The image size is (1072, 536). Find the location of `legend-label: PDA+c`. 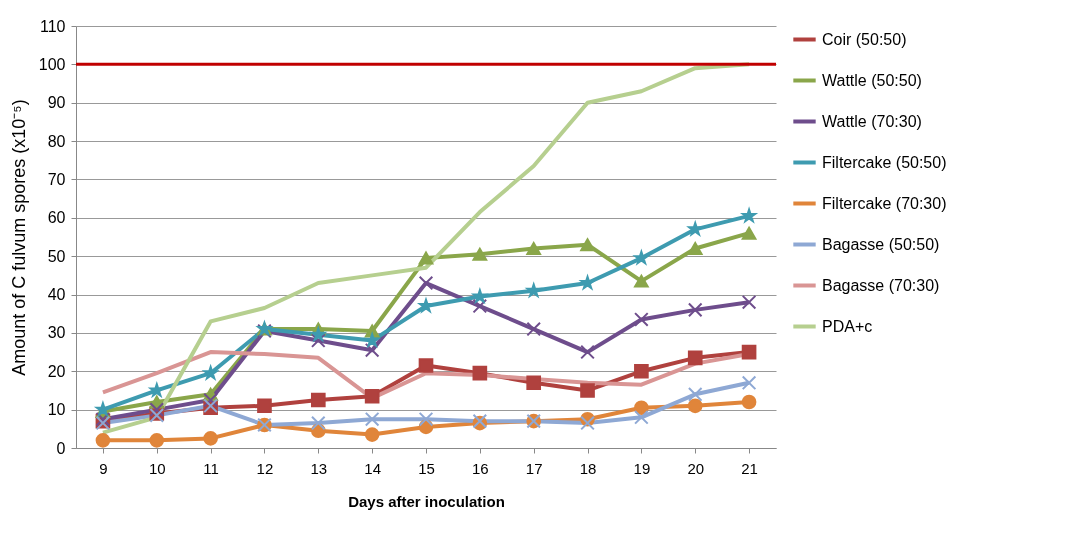

legend-label: PDA+c is located at coordinates (847, 326).